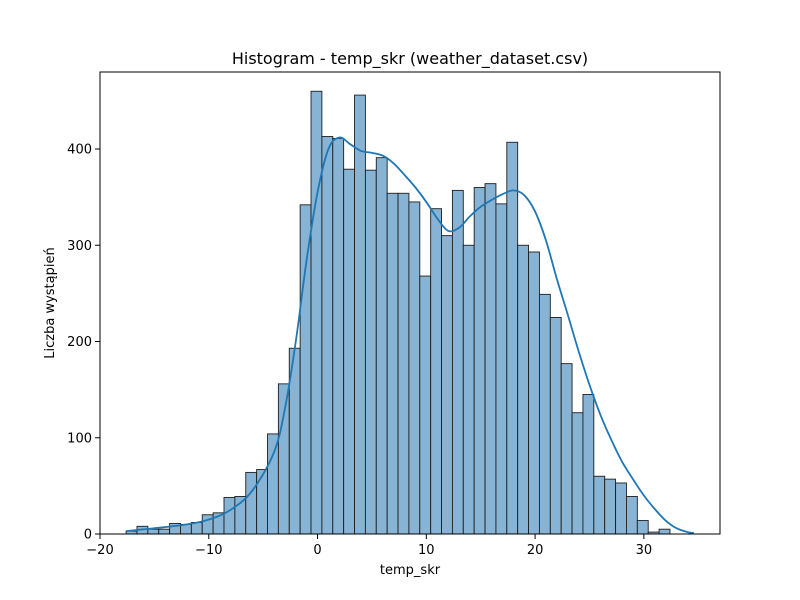 Image resolution: width=800 pixels, height=600 pixels. I want to click on x-axis-label: temp_skr, so click(410, 570).